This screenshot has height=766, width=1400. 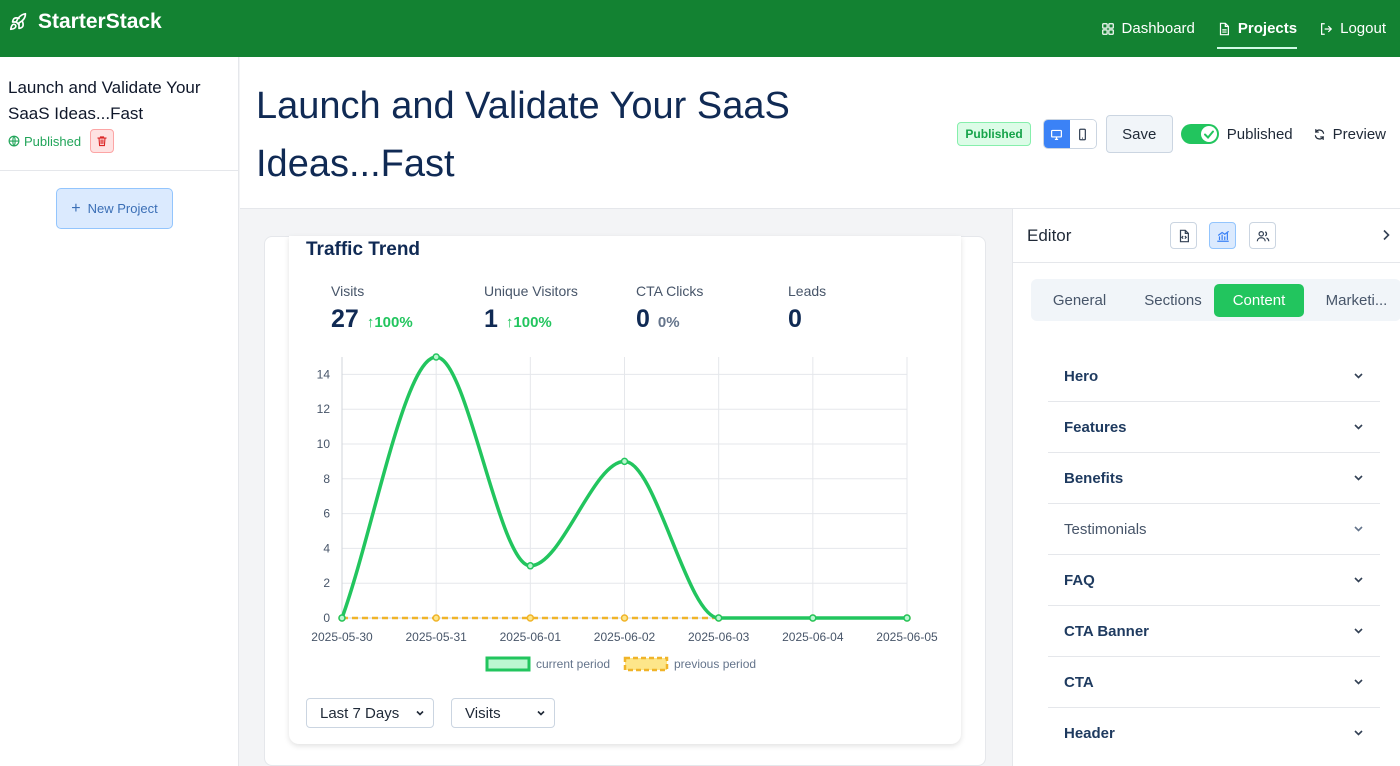 I want to click on nav-dashboard: Dashboard, so click(x=1148, y=28).